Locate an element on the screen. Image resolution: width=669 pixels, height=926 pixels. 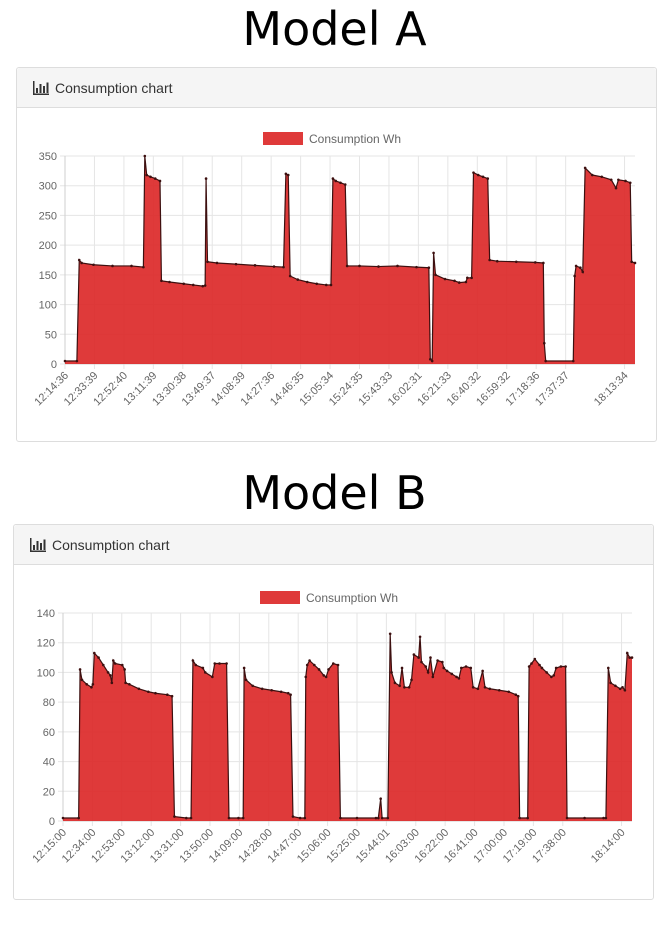
legend-swatch is located at coordinates (280, 597).